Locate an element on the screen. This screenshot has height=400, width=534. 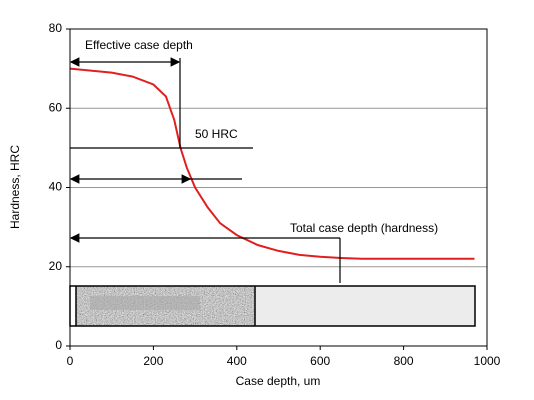
x-tick-label: 600 is located at coordinates (320, 361).